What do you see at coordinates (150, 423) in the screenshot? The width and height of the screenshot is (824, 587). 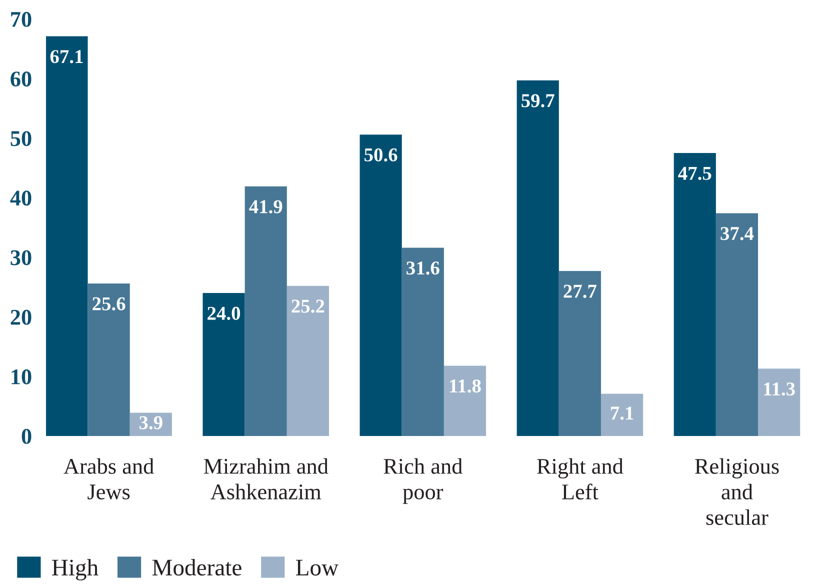 I see `data-label: 3.9` at bounding box center [150, 423].